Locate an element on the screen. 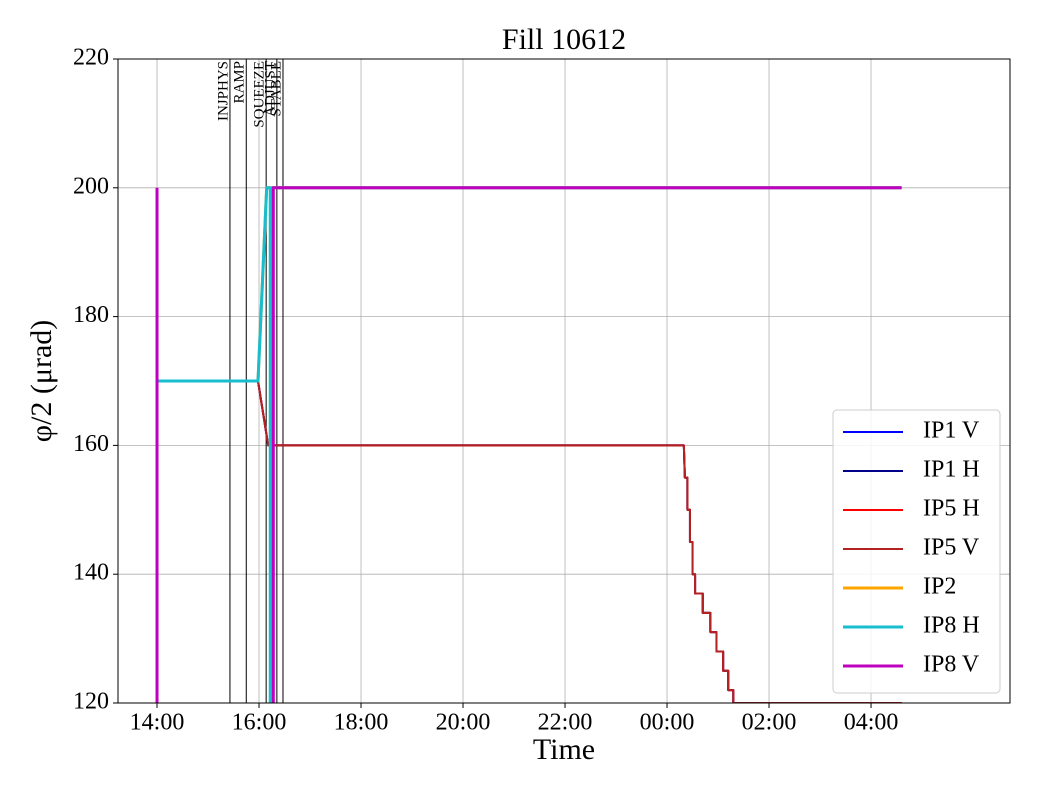 The height and width of the screenshot is (805, 1040). chart-title: Fill 10612 is located at coordinates (564, 39).